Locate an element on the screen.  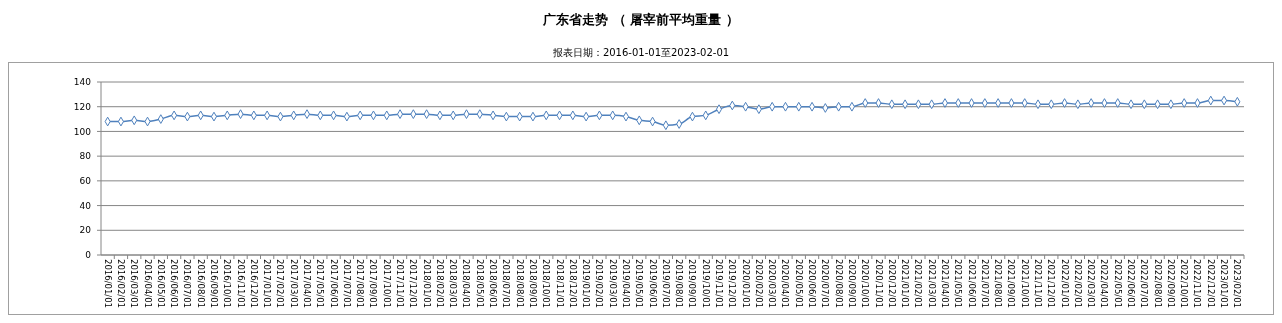
x-tick-label: 2021/08/01 is located at coordinates (998, 283).